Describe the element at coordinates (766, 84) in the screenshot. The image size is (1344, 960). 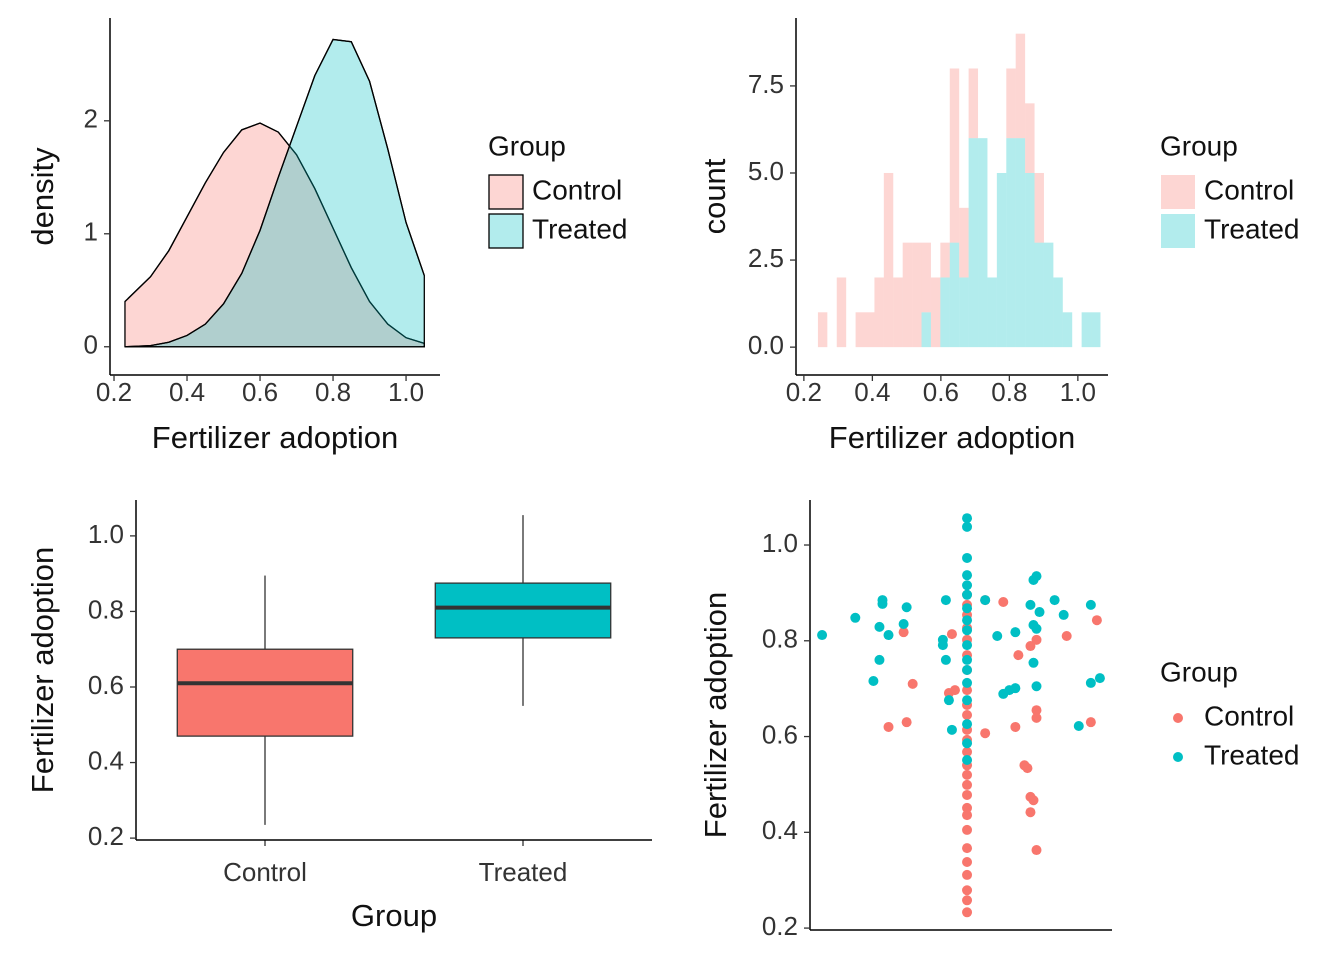
I see `y-tick-label: 7.5` at that location.